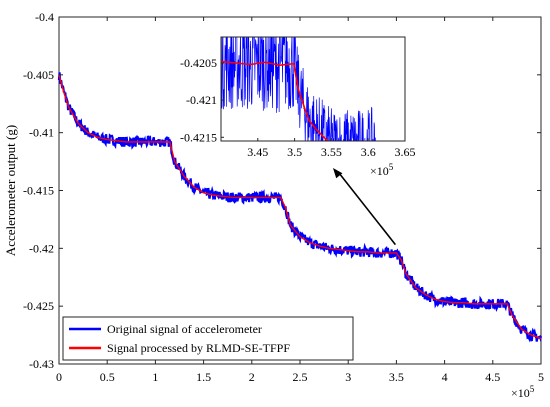 The image size is (550, 407). I want to click on x-tick-label: 2.5, so click(300, 377).